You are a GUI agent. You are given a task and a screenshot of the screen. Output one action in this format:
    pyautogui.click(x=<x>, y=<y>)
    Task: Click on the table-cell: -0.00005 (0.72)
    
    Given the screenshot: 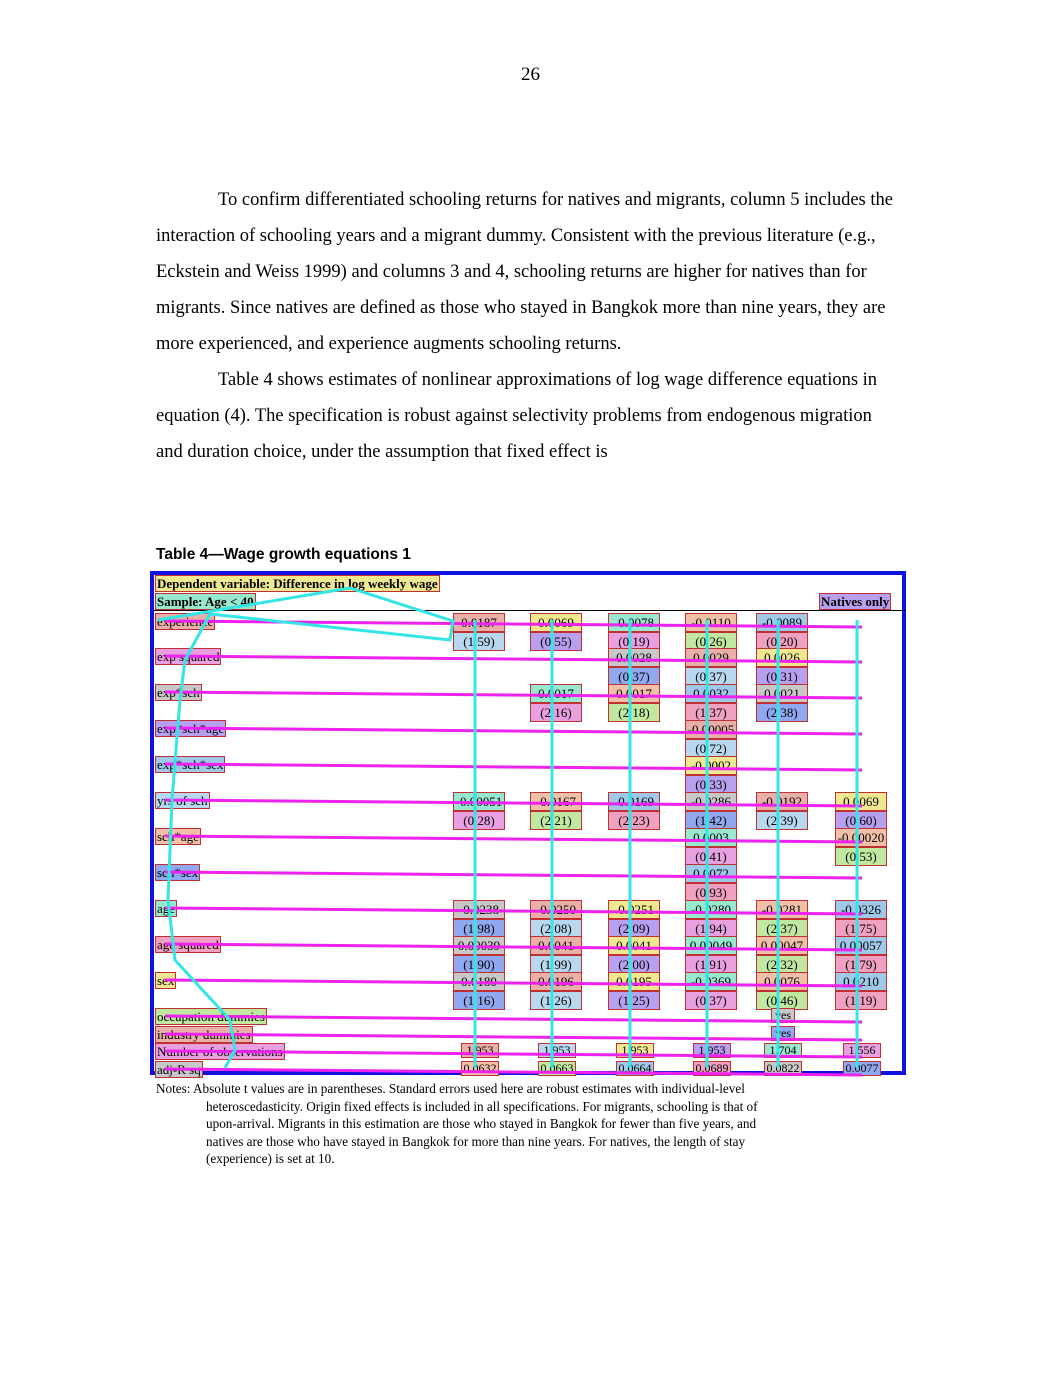 What is the action you would take?
    pyautogui.click(x=711, y=739)
    